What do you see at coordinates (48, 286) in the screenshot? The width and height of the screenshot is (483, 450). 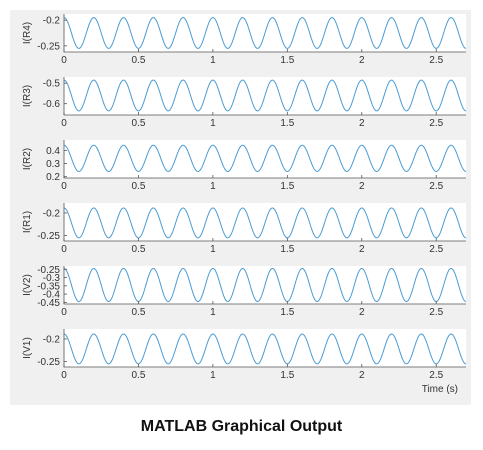 I see `y-tick-label: -0.35` at bounding box center [48, 286].